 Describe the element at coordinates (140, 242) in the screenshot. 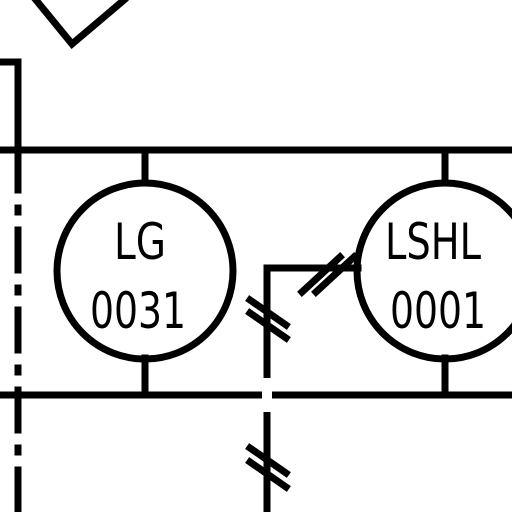

I see `lg-letters: LG` at that location.